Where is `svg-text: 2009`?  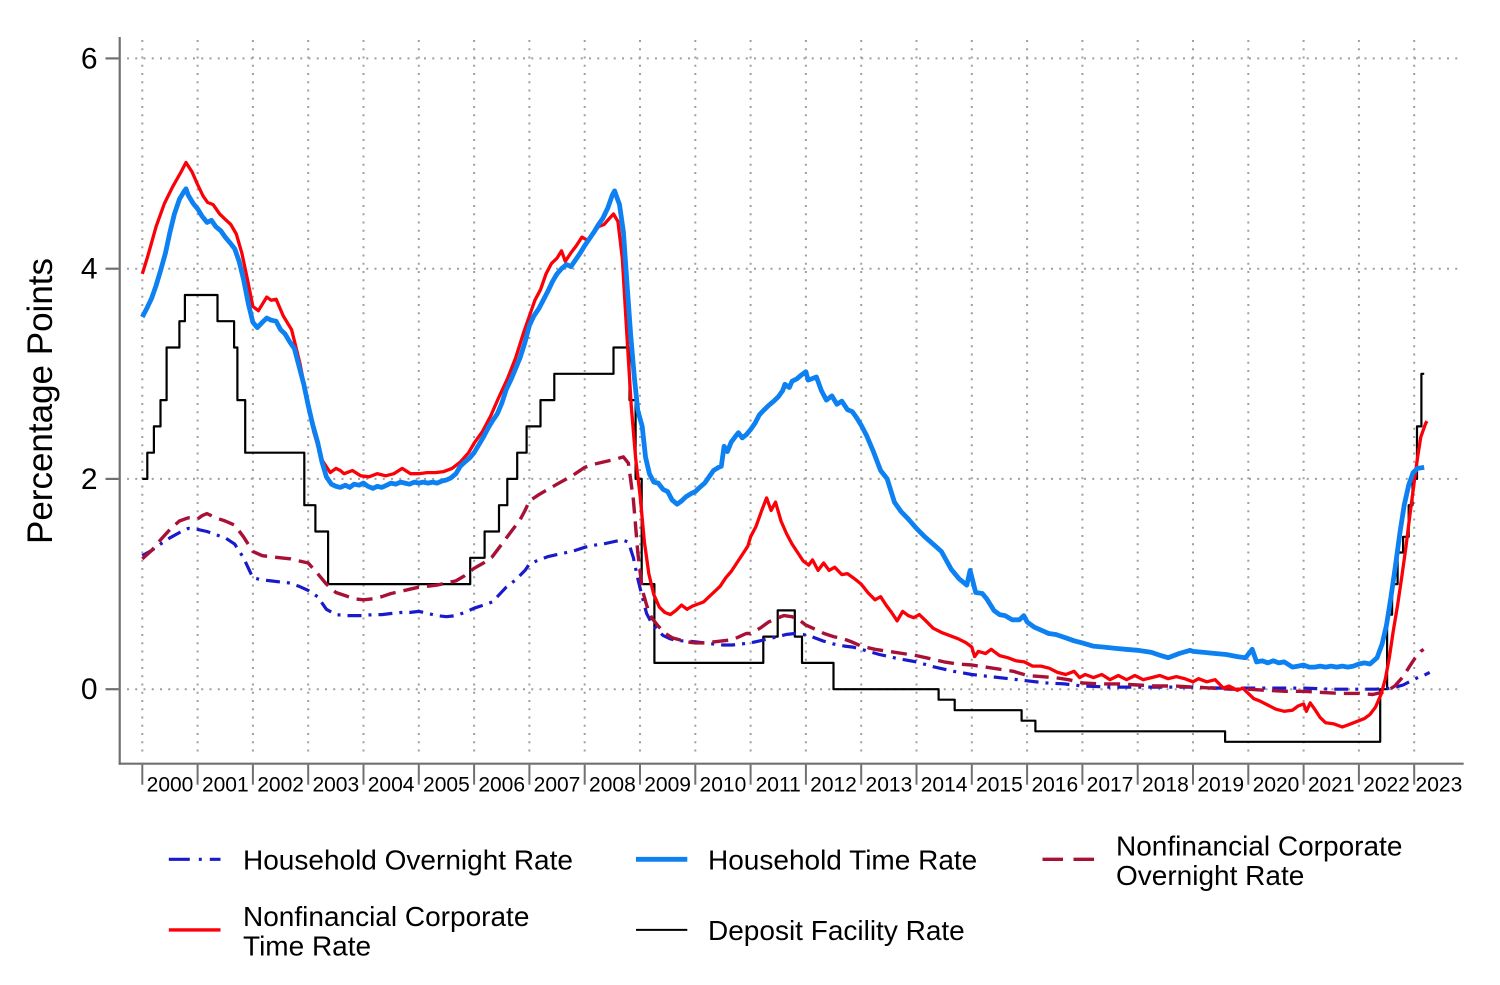
svg-text: 2009 is located at coordinates (667, 784).